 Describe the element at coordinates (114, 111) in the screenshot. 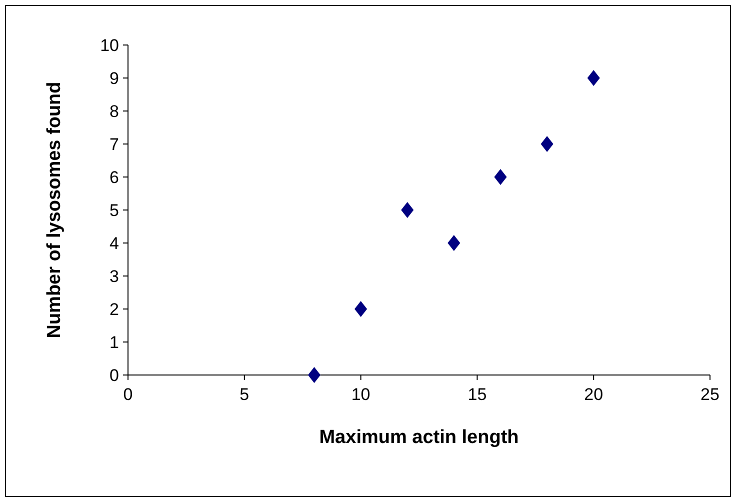

I see `y-tick-label: 8` at that location.